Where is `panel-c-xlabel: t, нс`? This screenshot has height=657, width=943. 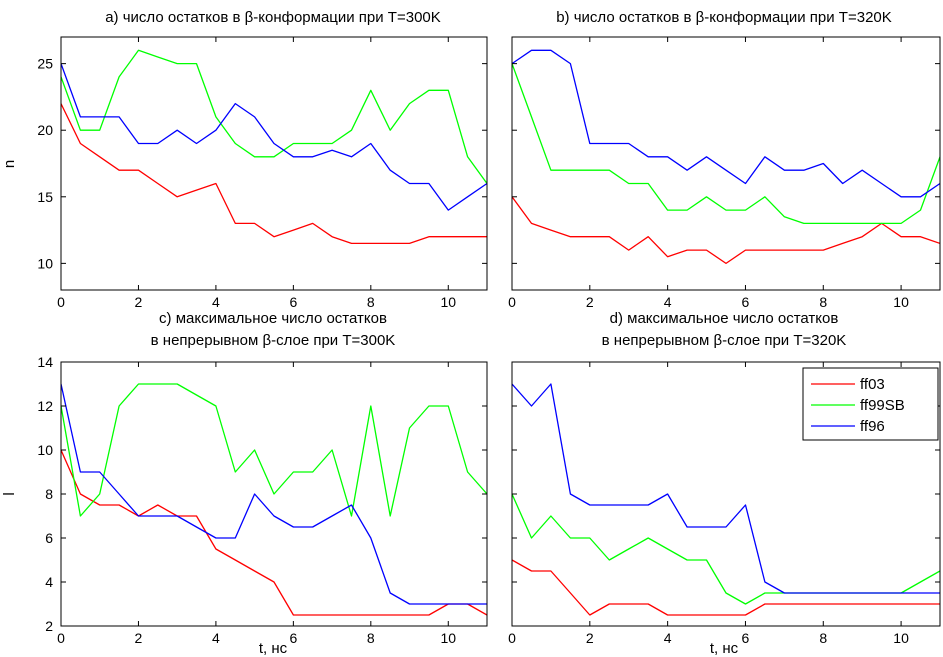 panel-c-xlabel: t, нс is located at coordinates (273, 648).